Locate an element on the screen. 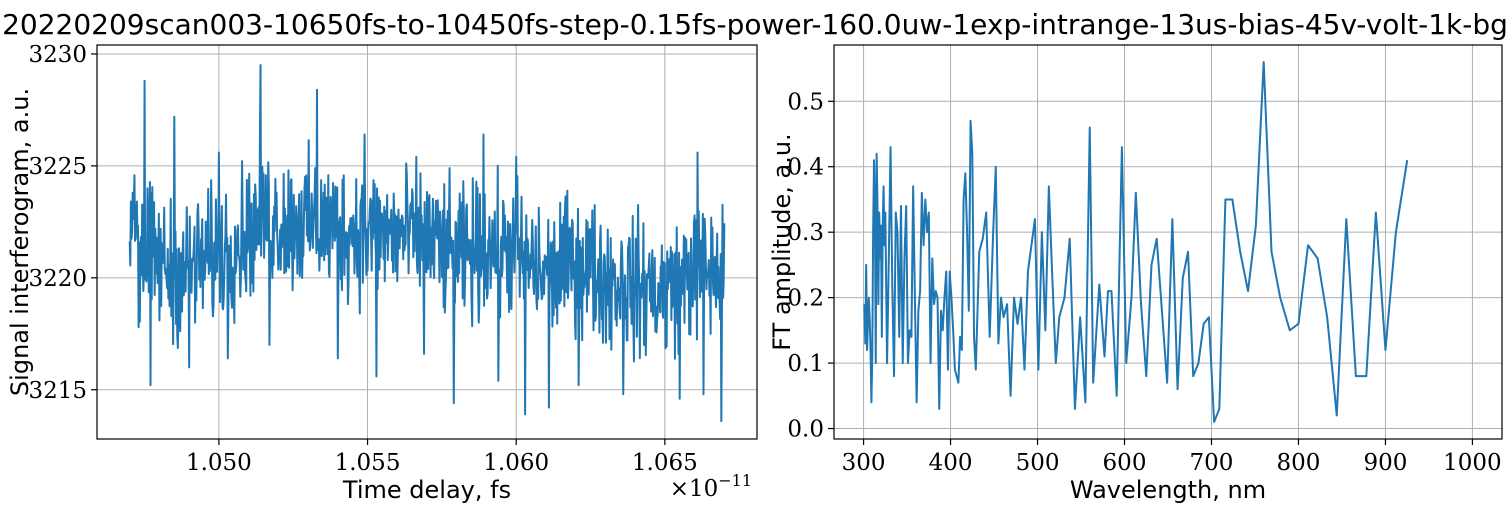  x-tick-label: 300 is located at coordinates (864, 463).